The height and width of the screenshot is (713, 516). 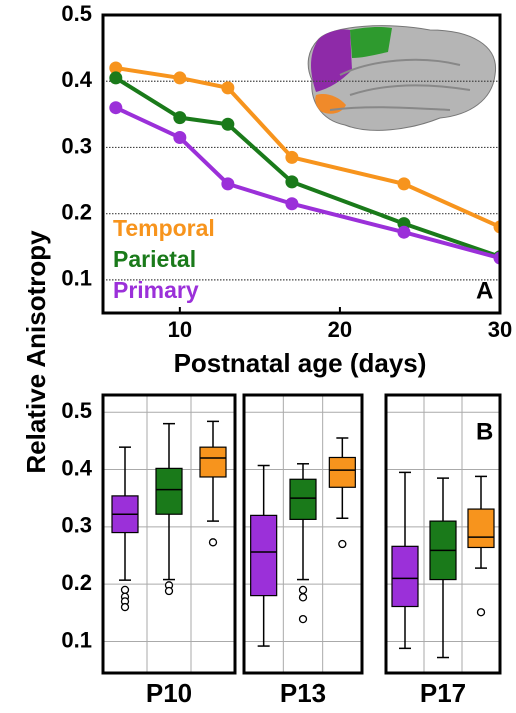 I want to click on legend-label: Primary, so click(x=156, y=290).